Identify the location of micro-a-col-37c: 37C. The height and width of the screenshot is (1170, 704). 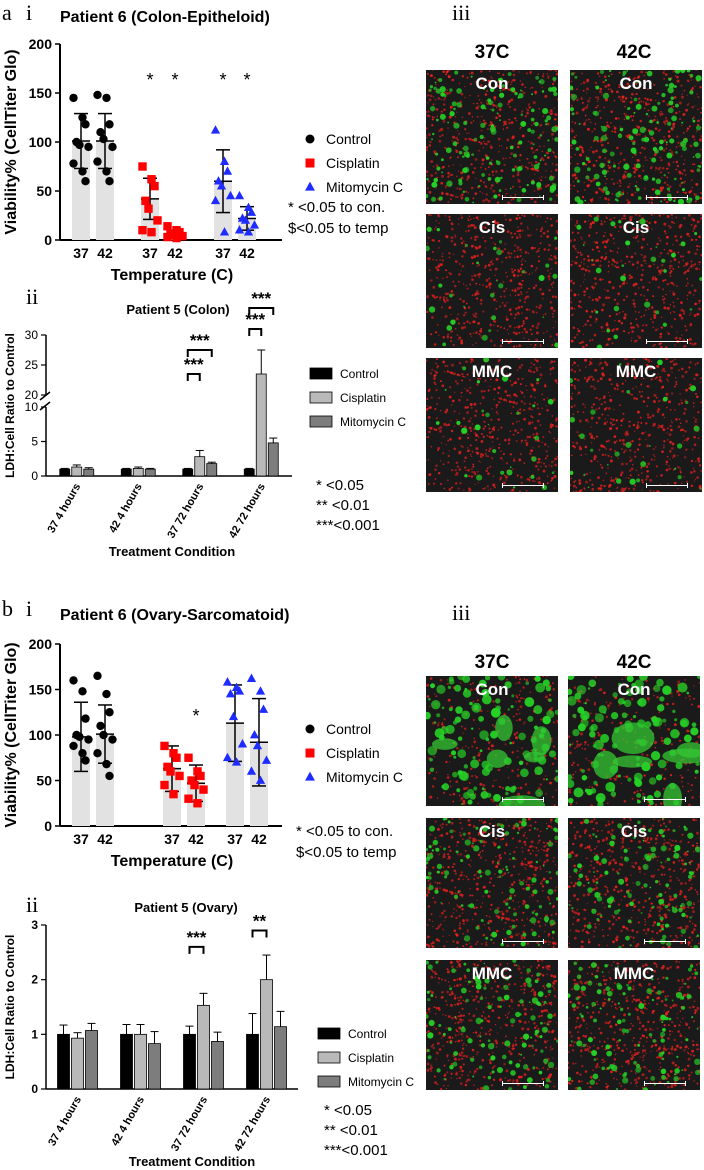
(492, 52).